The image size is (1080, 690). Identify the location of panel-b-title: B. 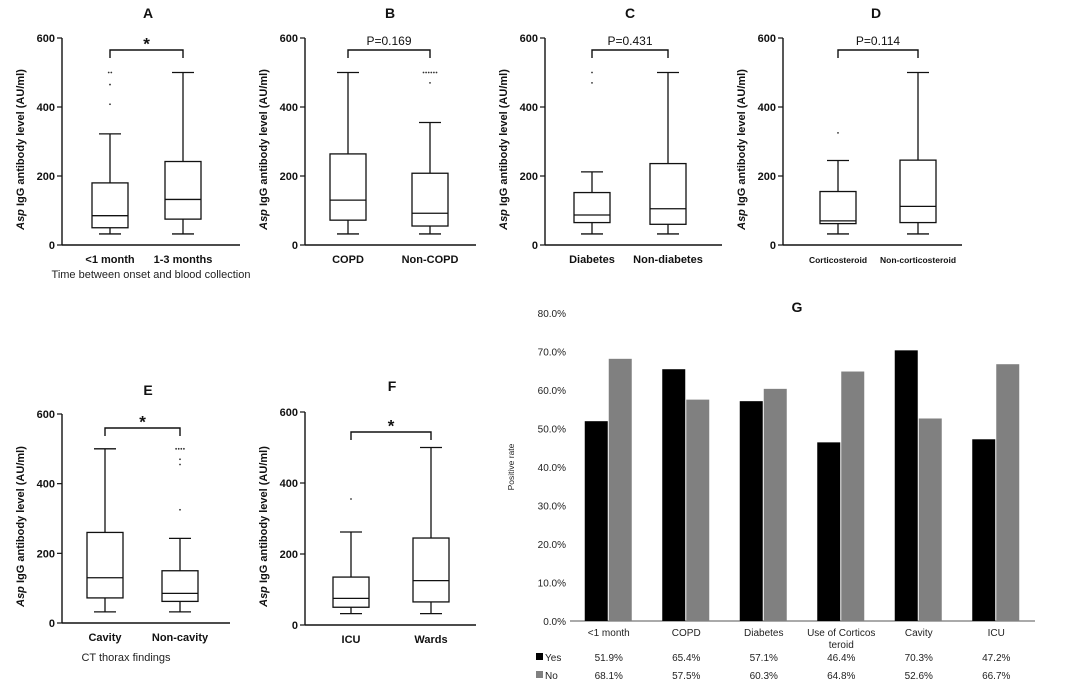
(390, 13).